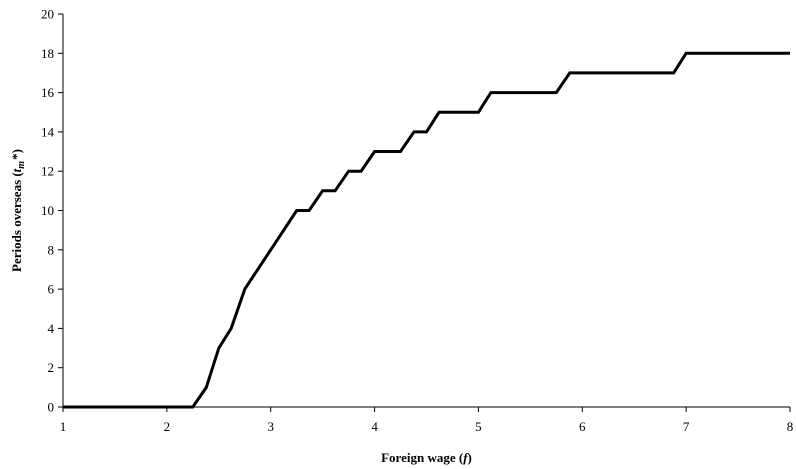 The width and height of the screenshot is (796, 469). I want to click on x-axis-ticks: 1 2 3 4 5 6 7 8, so click(427, 420).